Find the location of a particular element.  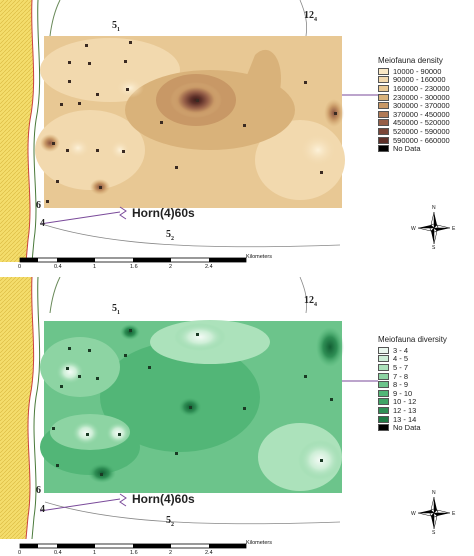

legend-label: 160000 - 230000 is located at coordinates (421, 88).